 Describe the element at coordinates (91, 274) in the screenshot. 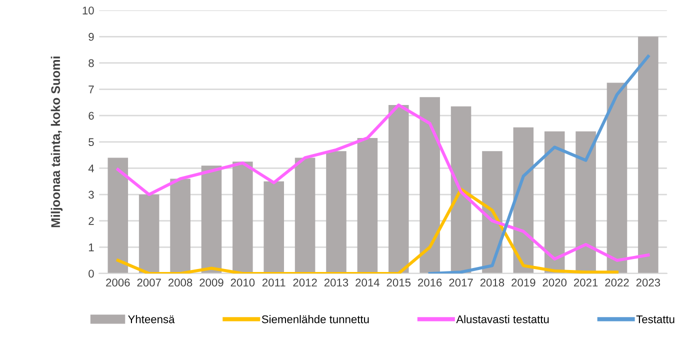

I see `y-tick-label: 0` at that location.